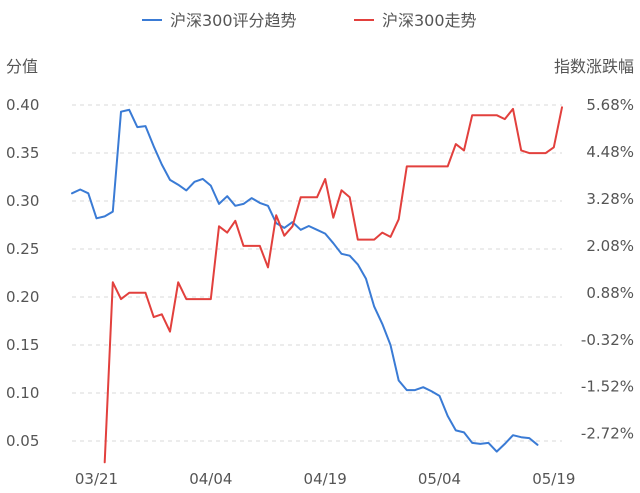 This screenshot has height=493, width=640. What do you see at coordinates (309, 20) in the screenshot?
I see `legend: 沪深300评分趋势 沪深300走势` at bounding box center [309, 20].